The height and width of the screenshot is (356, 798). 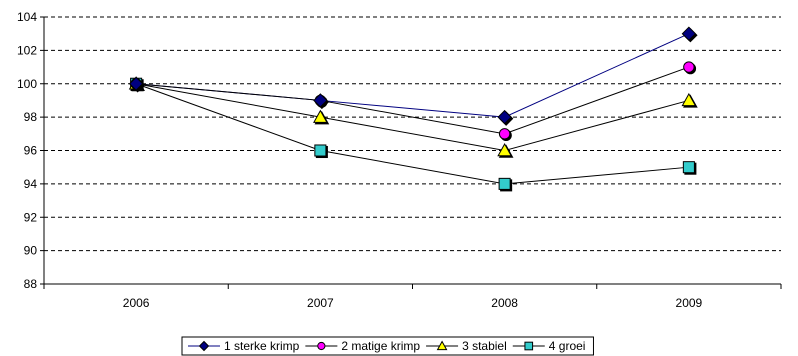 I want to click on legend-box, so click(x=387, y=346).